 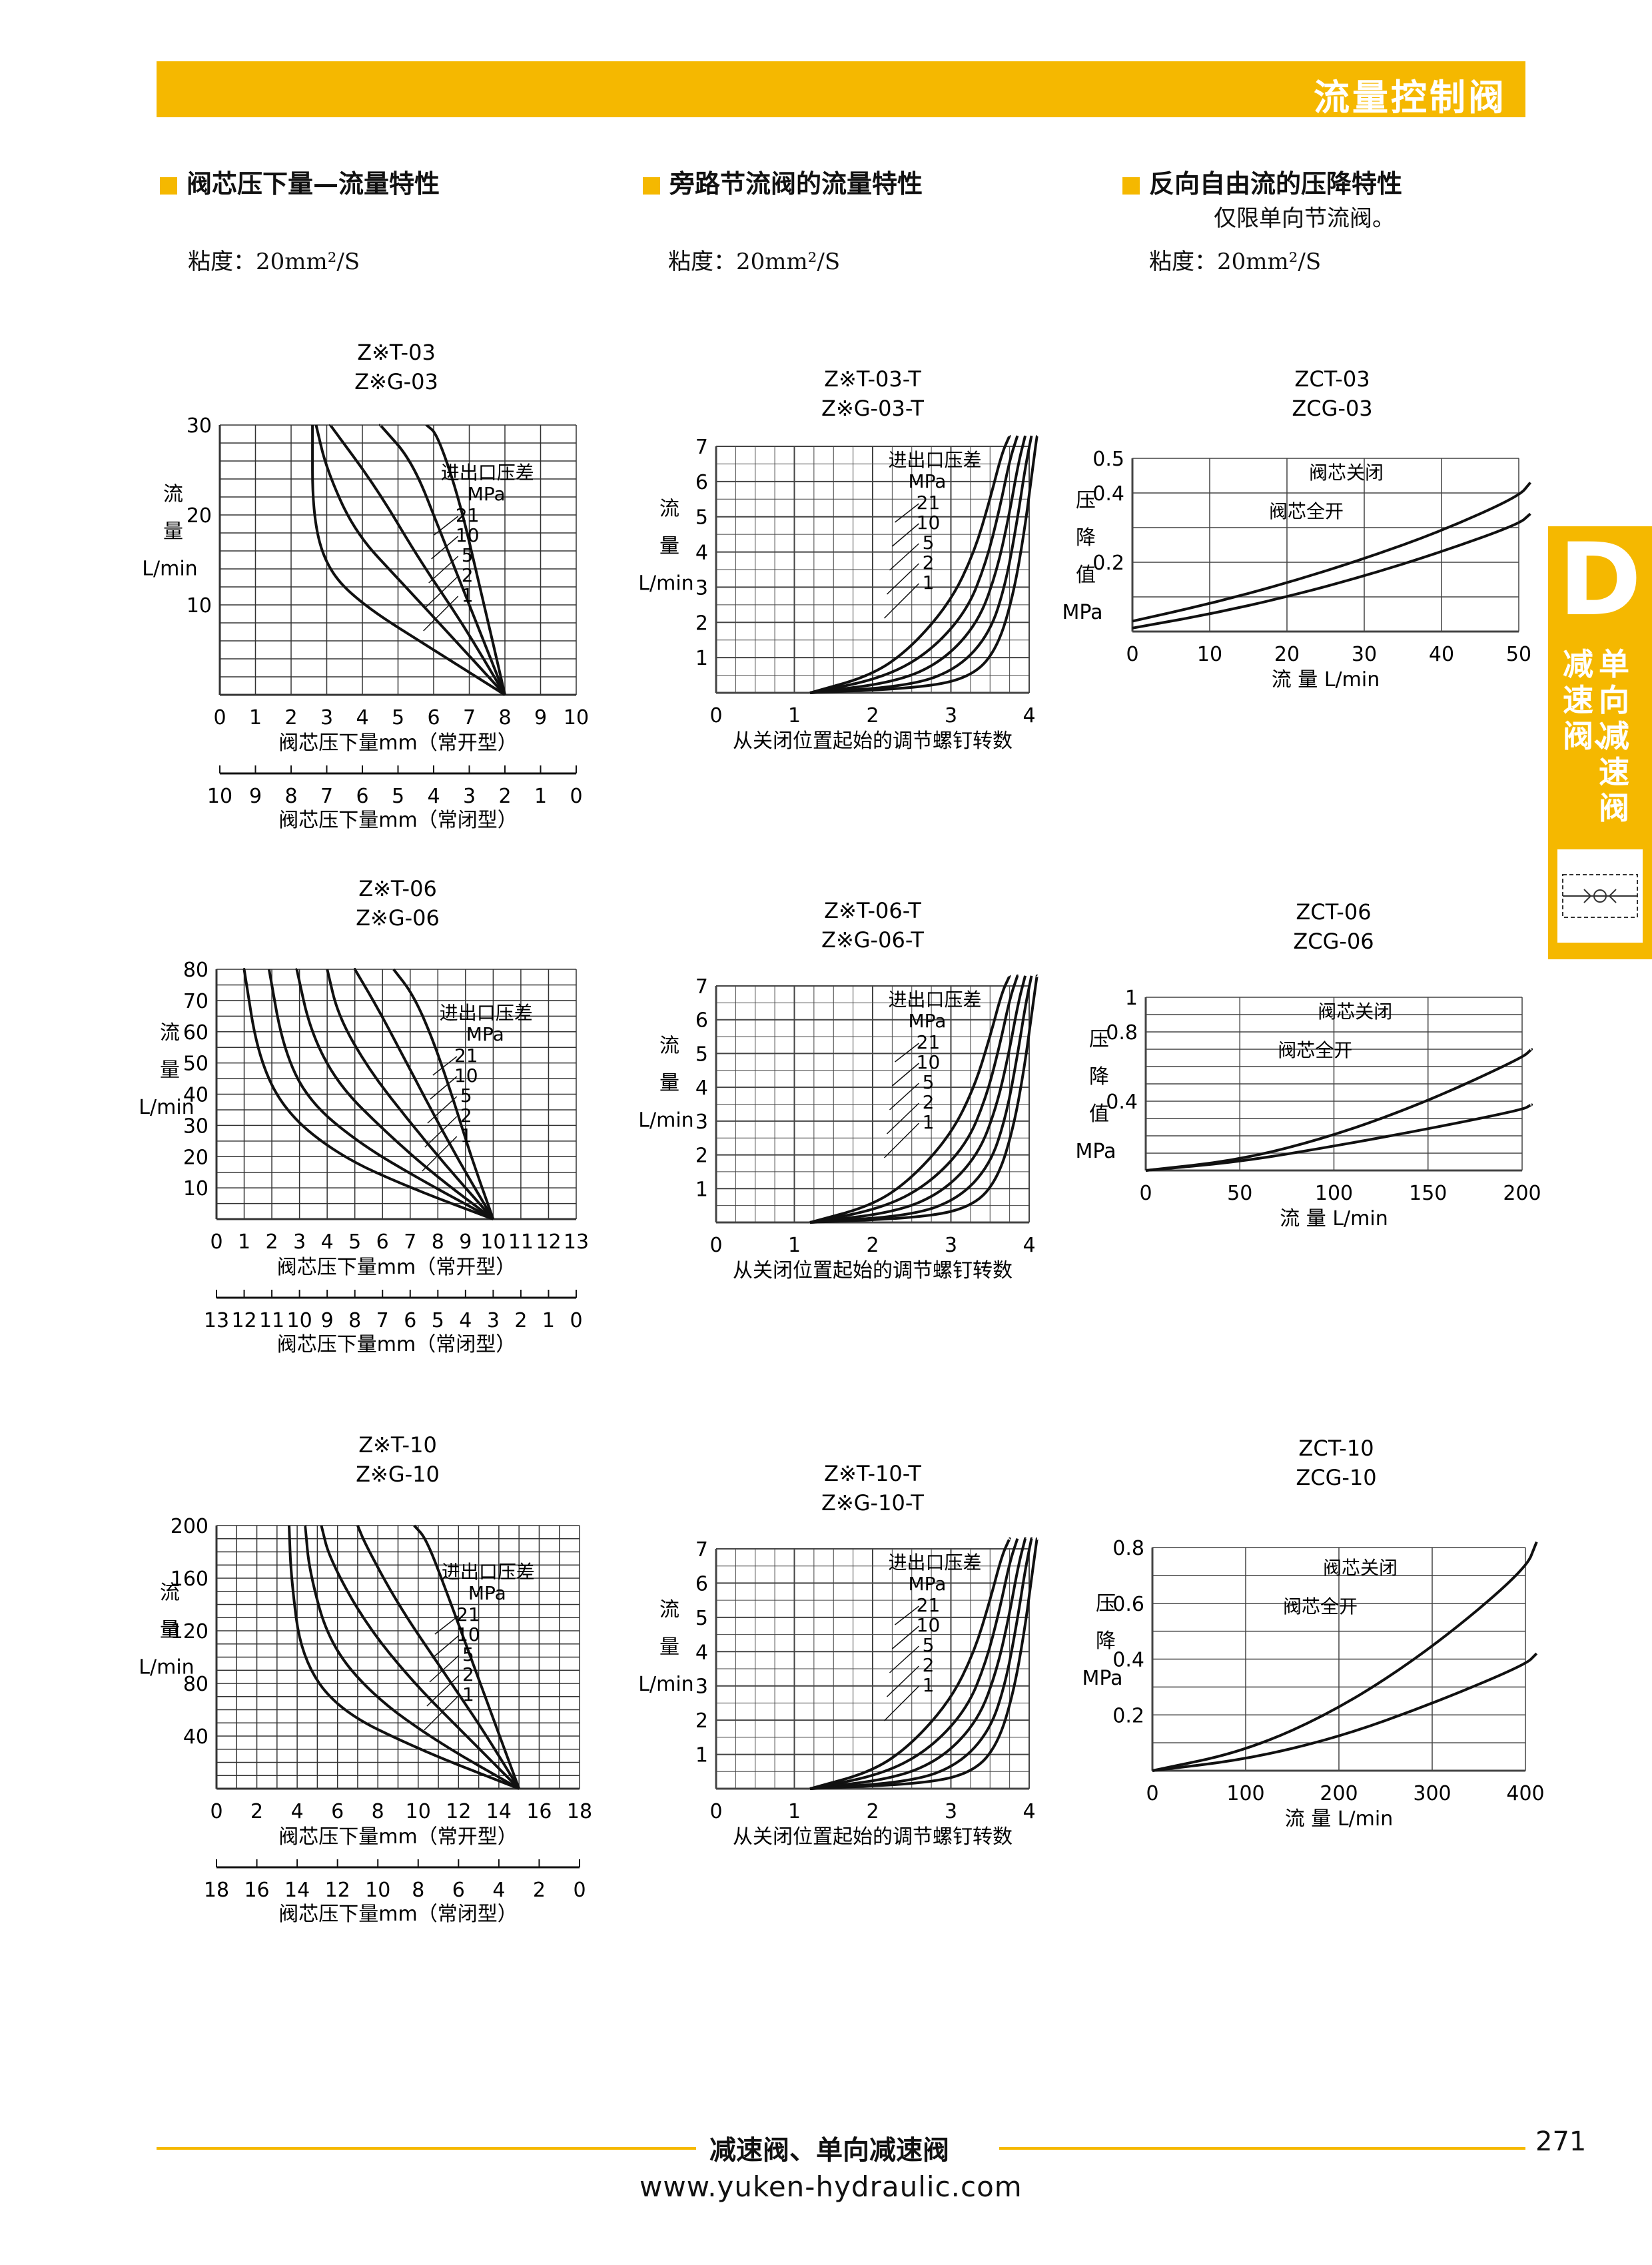 I want to click on chart-title: ZCT-03, so click(x=1332, y=379).